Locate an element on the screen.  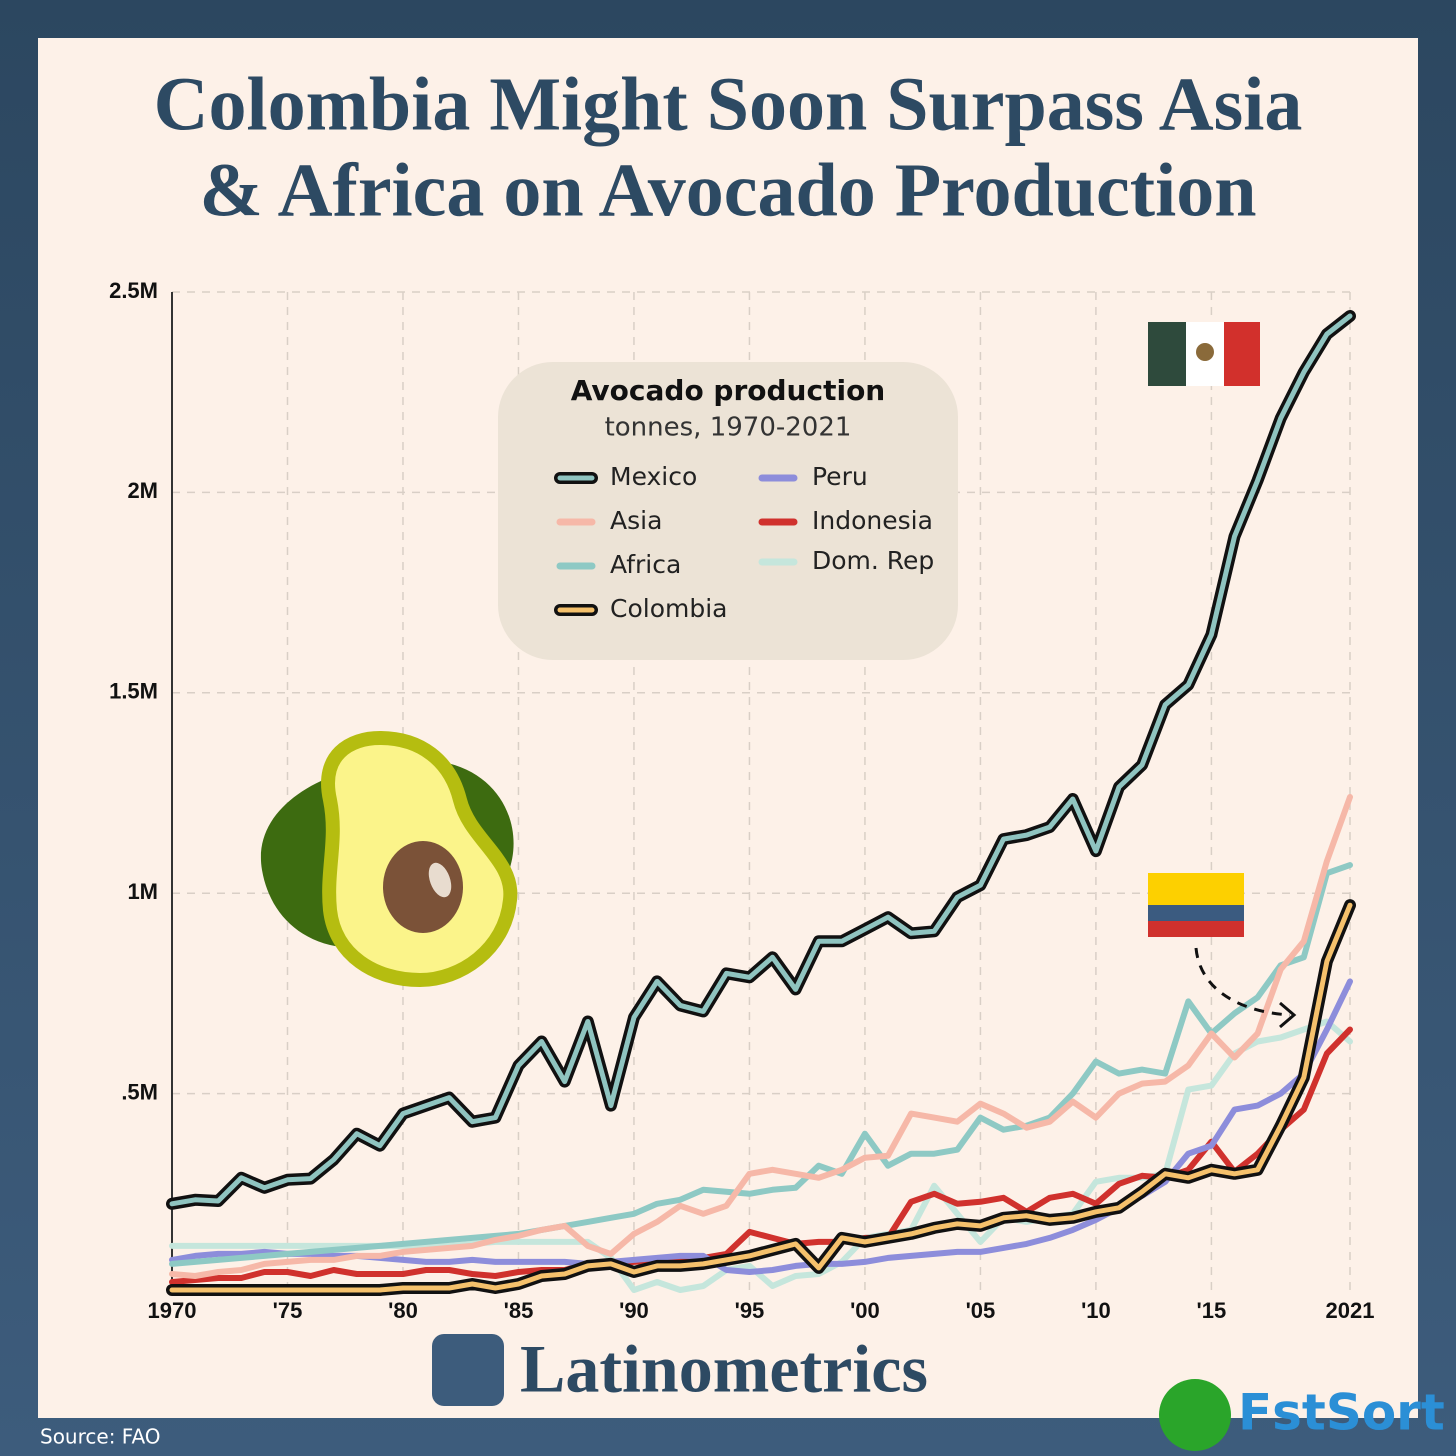
brand: Latinometrics is located at coordinates (724, 1369).